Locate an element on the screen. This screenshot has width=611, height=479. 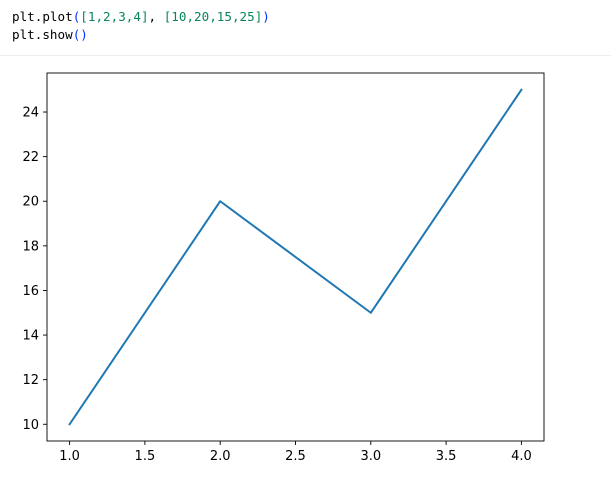
x-tick-label: 4.0 is located at coordinates (521, 456).